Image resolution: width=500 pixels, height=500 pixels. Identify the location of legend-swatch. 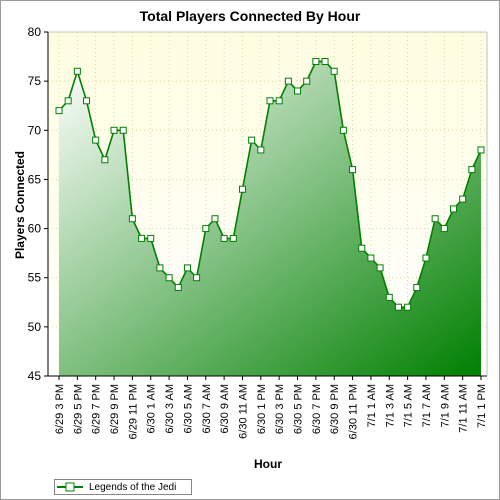
(70, 487).